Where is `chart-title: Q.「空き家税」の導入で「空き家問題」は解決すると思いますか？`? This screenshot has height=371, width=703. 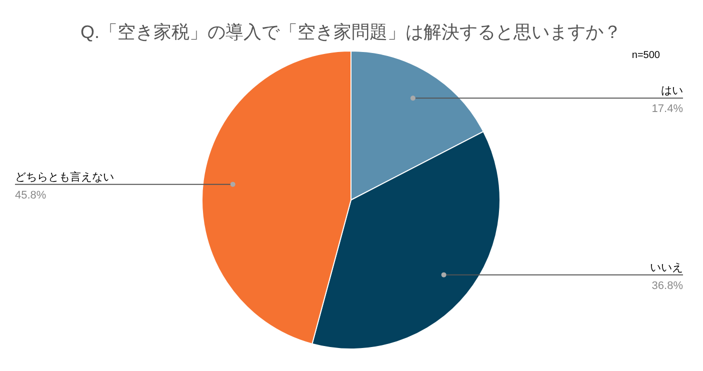
chart-title: Q.「空き家税」の導入で「空き家問題」は解決すると思いますか？ is located at coordinates (351, 32).